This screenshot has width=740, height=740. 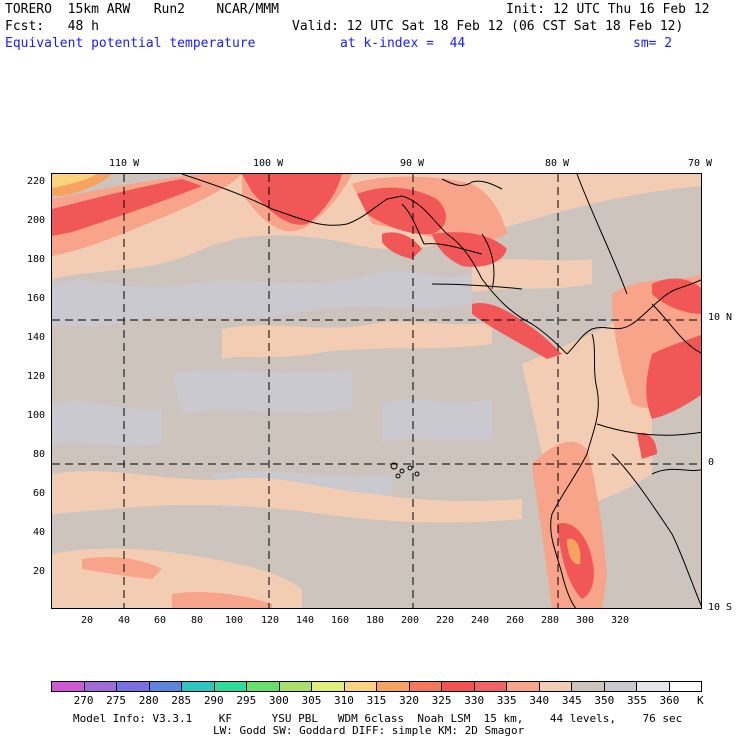 What do you see at coordinates (412, 163) in the screenshot?
I see `lon-label-90w: 90 W` at bounding box center [412, 163].